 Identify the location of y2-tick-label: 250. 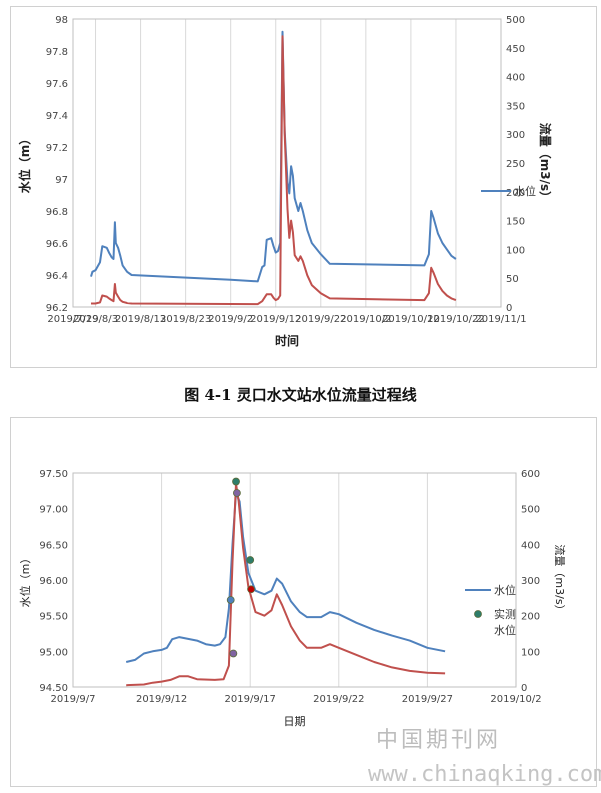
(515, 164).